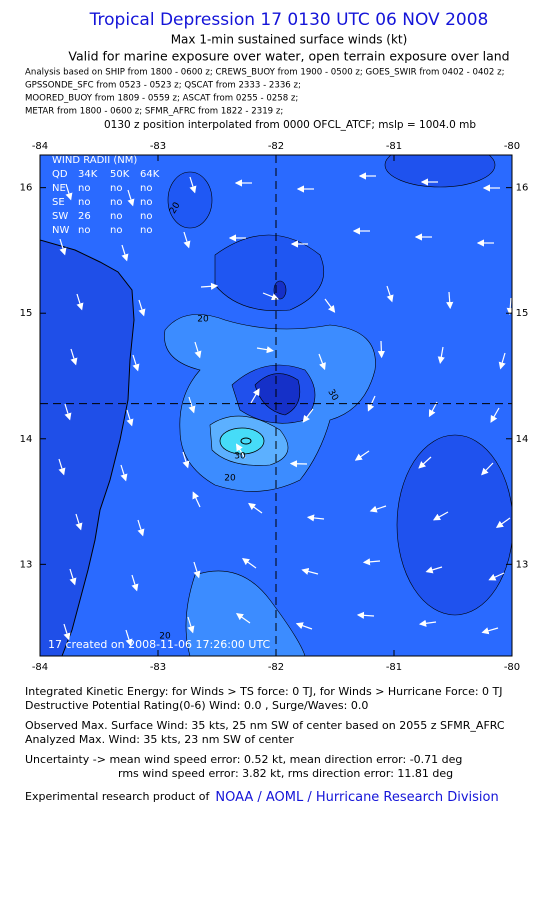  Describe the element at coordinates (60, 216) in the screenshot. I see `wind-radii-cell: SW` at that location.